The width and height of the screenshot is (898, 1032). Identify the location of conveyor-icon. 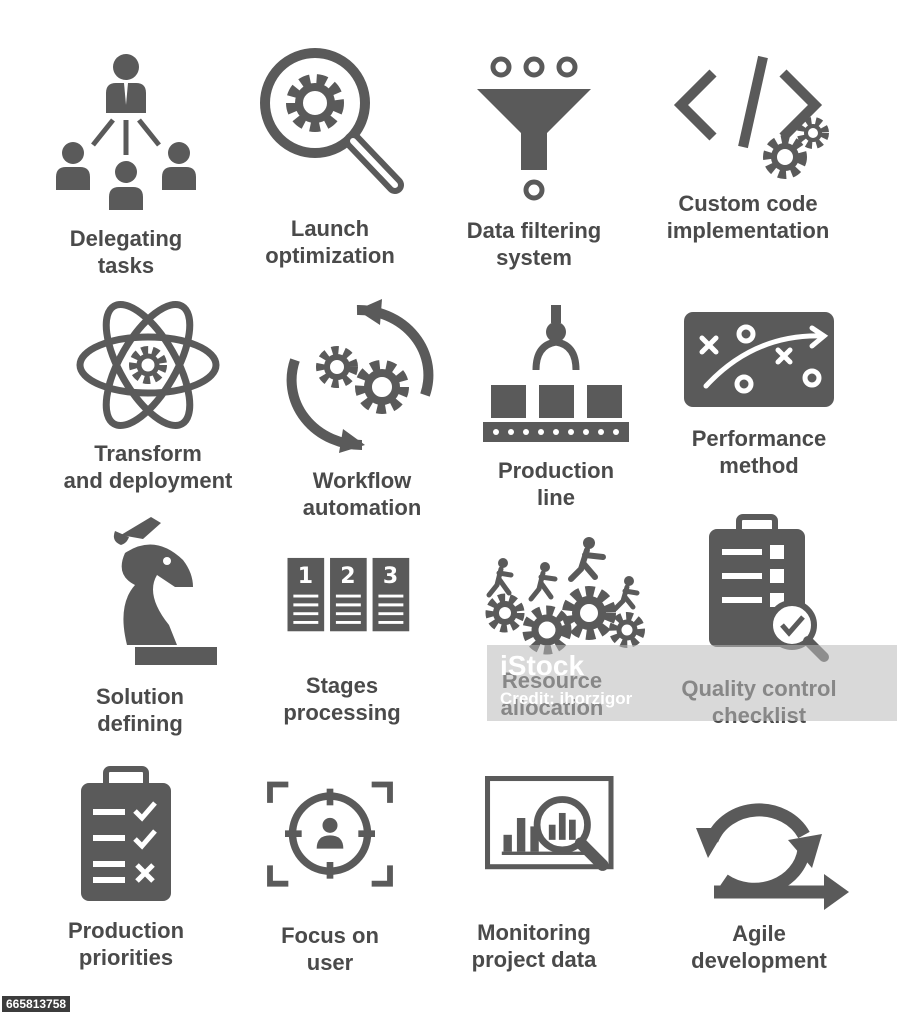
(556, 373).